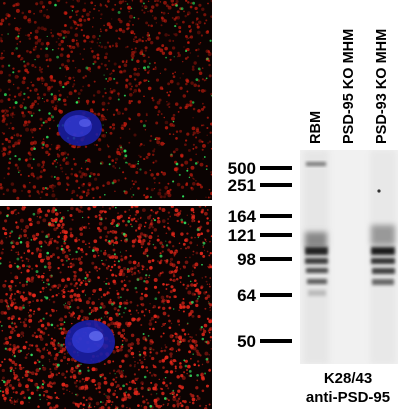  I want to click on blot-caption-antibody-name: anti-PSD-95, so click(348, 397).